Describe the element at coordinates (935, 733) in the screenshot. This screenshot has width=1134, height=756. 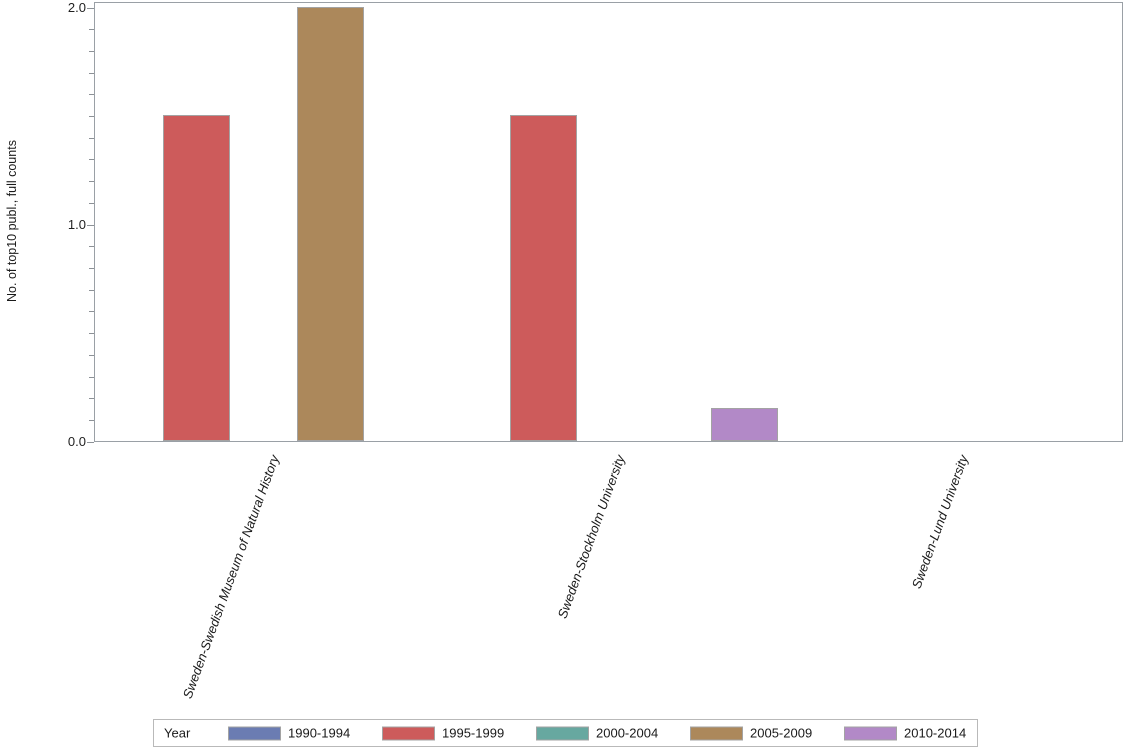
I see `legend-item-label: 2010-2014` at that location.